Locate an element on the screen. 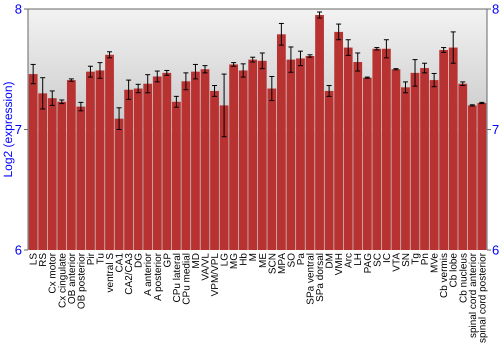  x-tick-label: Tg is located at coordinates (416, 259).